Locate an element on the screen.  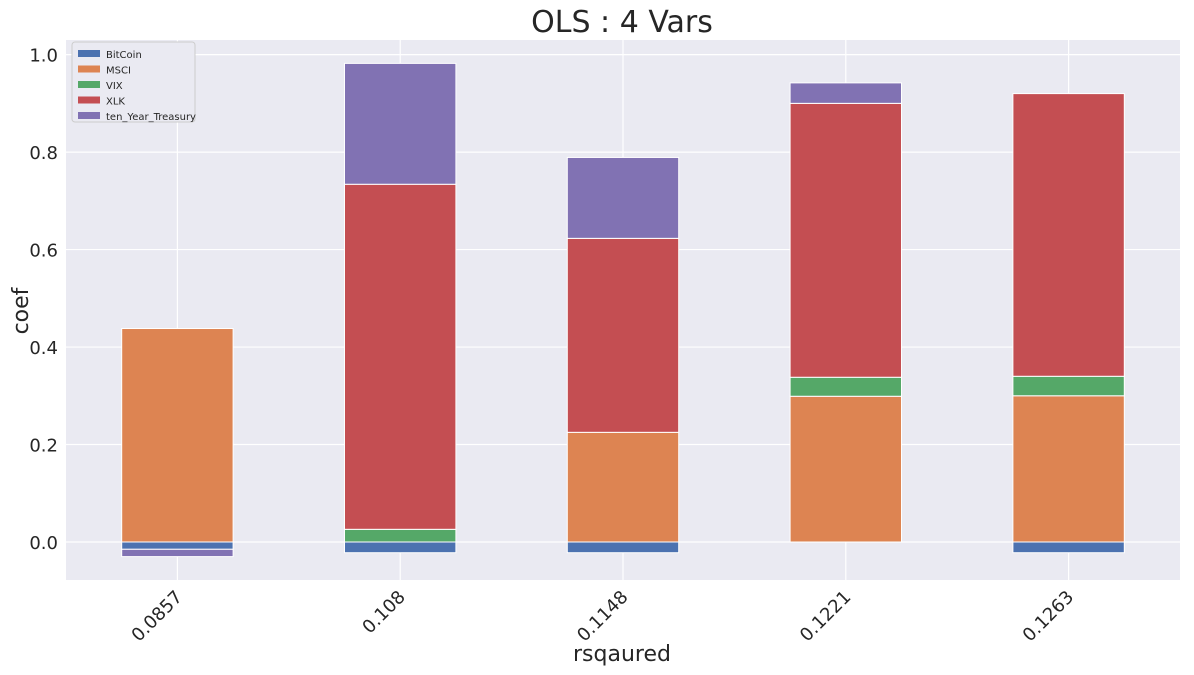
legend-box is located at coordinates (133, 82).